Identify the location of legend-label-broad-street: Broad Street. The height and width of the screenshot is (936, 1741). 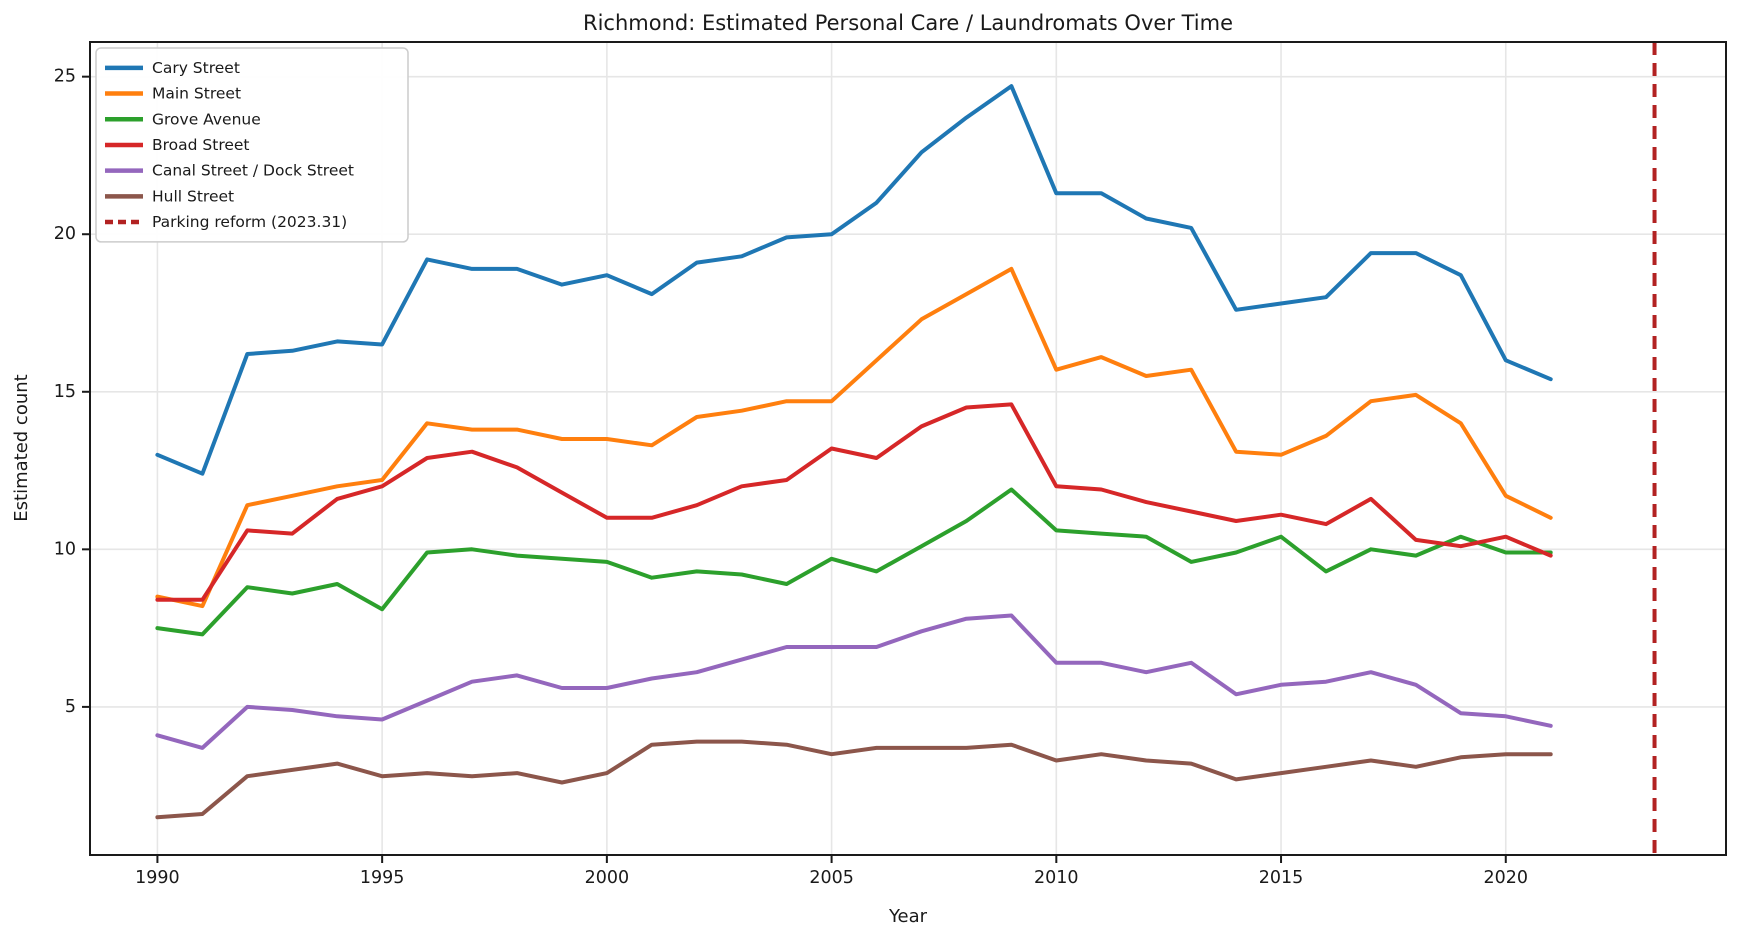
(201, 145).